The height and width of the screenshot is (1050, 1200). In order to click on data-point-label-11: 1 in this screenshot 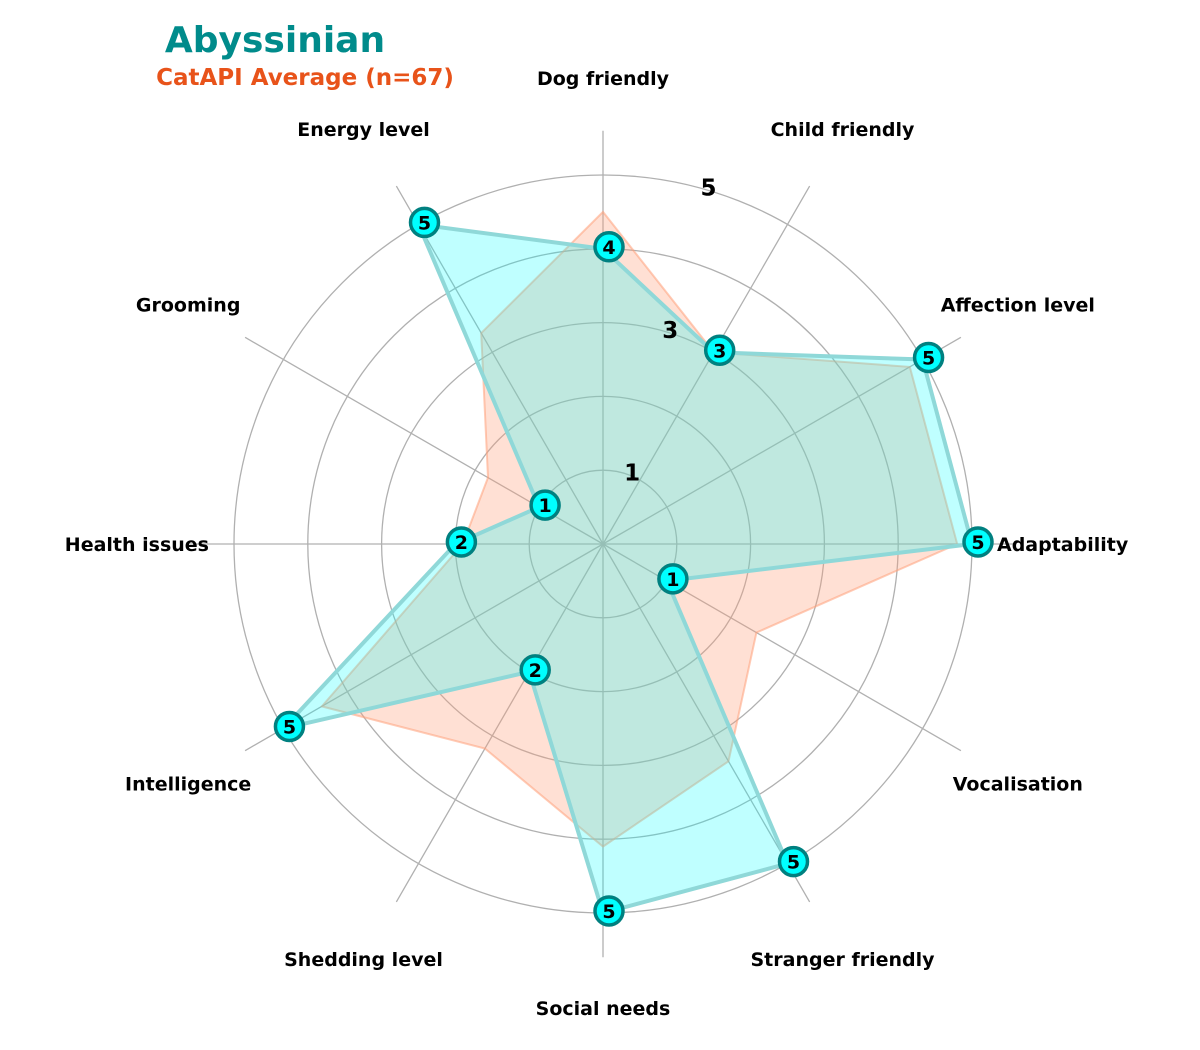, I will do `click(544, 506)`.